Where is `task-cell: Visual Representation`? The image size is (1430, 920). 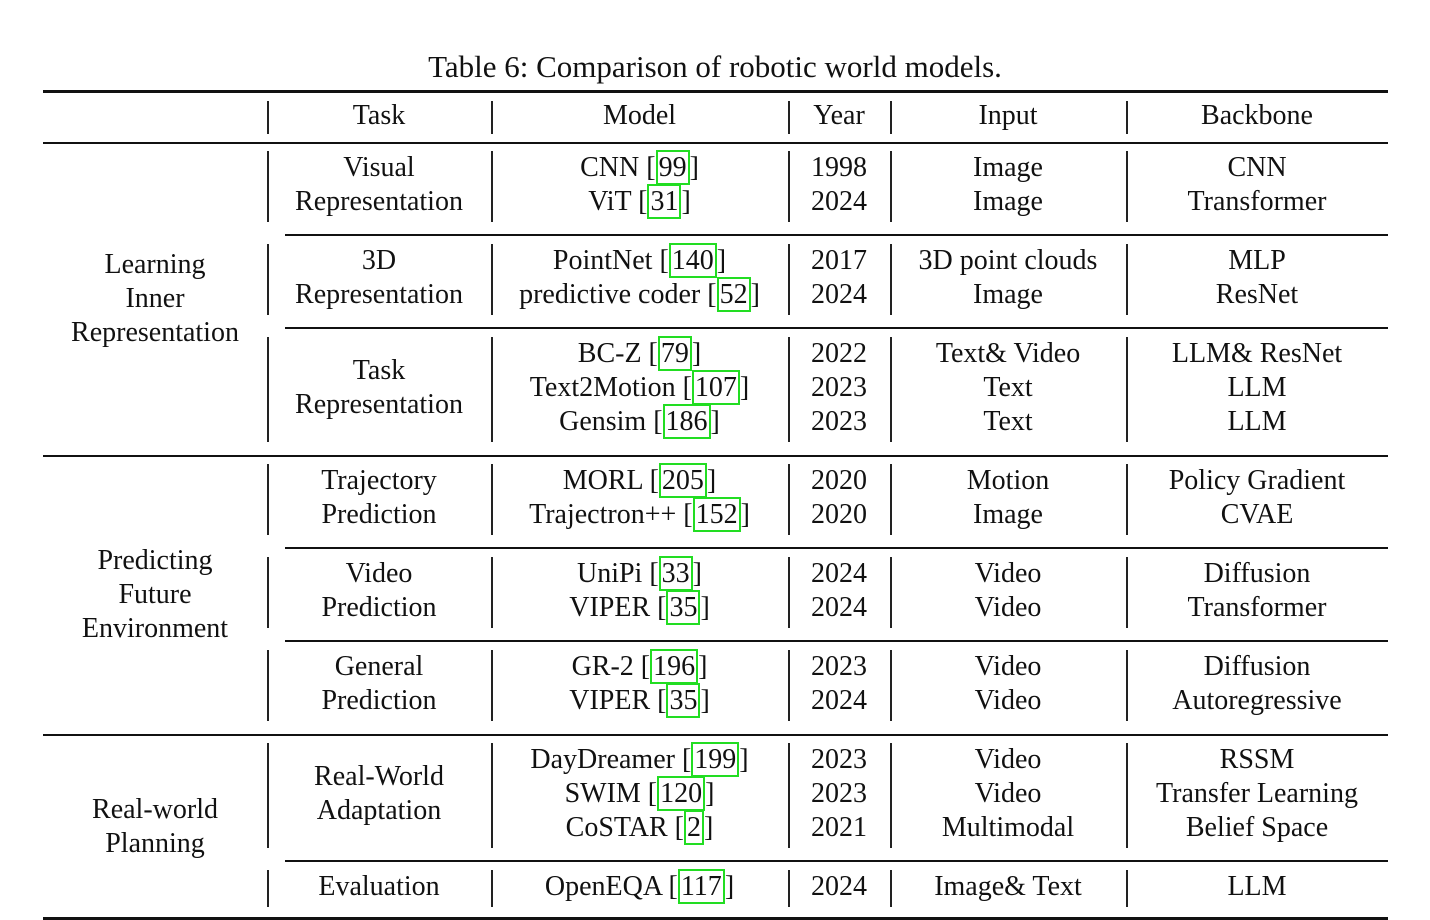 task-cell: Visual Representation is located at coordinates (379, 185).